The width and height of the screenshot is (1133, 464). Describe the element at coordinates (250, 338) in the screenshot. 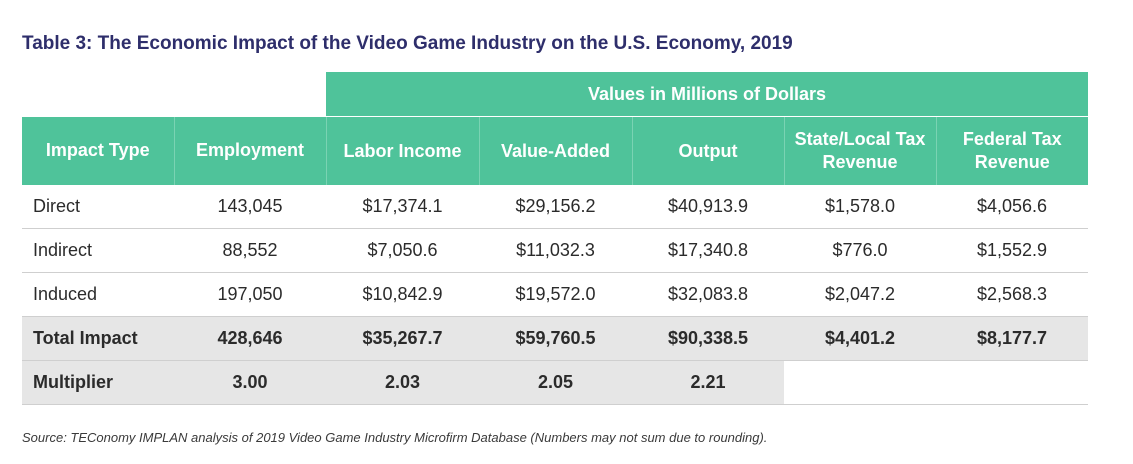

I see `cell-employment: 428,646` at that location.